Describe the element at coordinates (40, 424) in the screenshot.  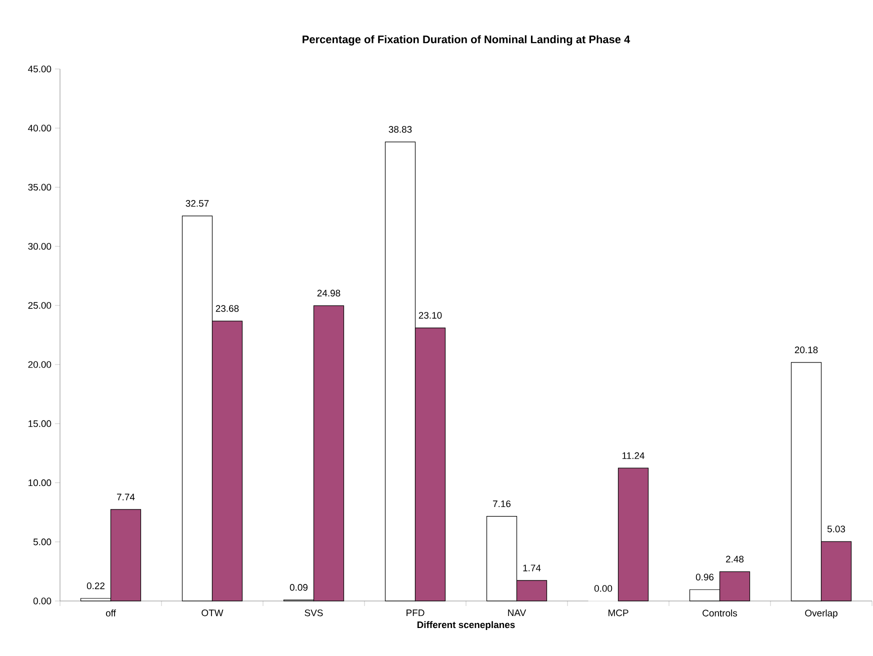
I see `y-tick-label: 15.00` at that location.